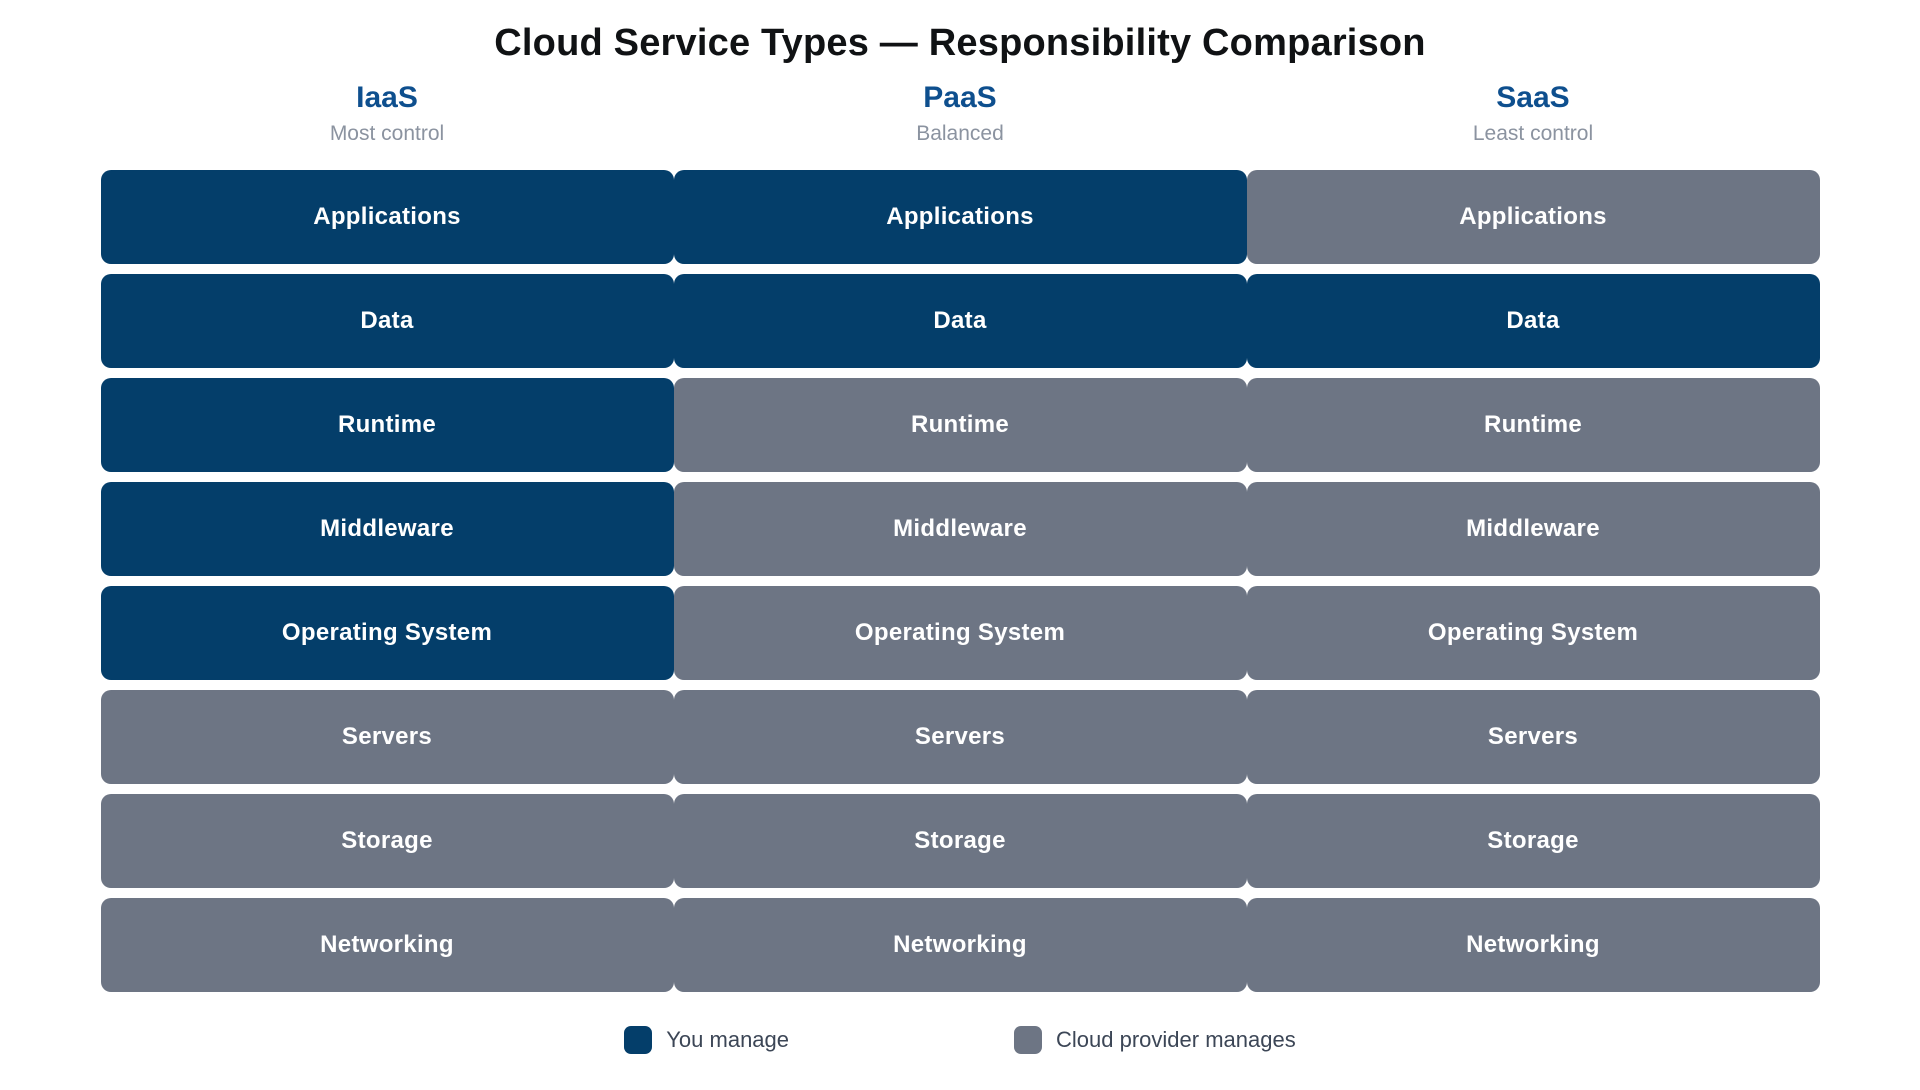  Describe the element at coordinates (387, 632) in the screenshot. I see `cell-iaas-operating-system: Operating System` at that location.